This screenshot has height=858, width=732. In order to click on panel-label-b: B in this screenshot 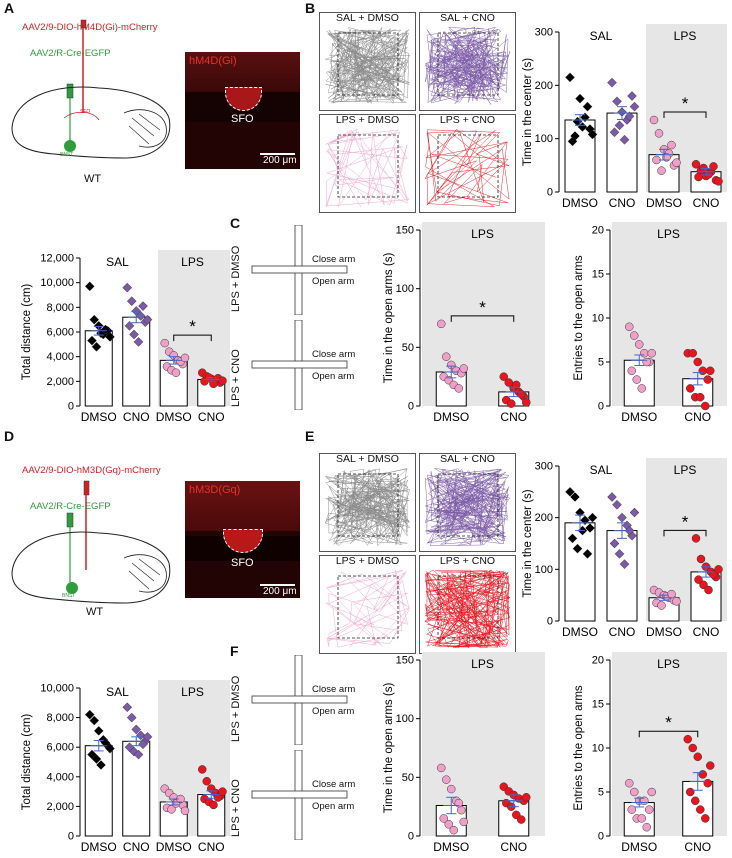, I will do `click(310, 8)`.